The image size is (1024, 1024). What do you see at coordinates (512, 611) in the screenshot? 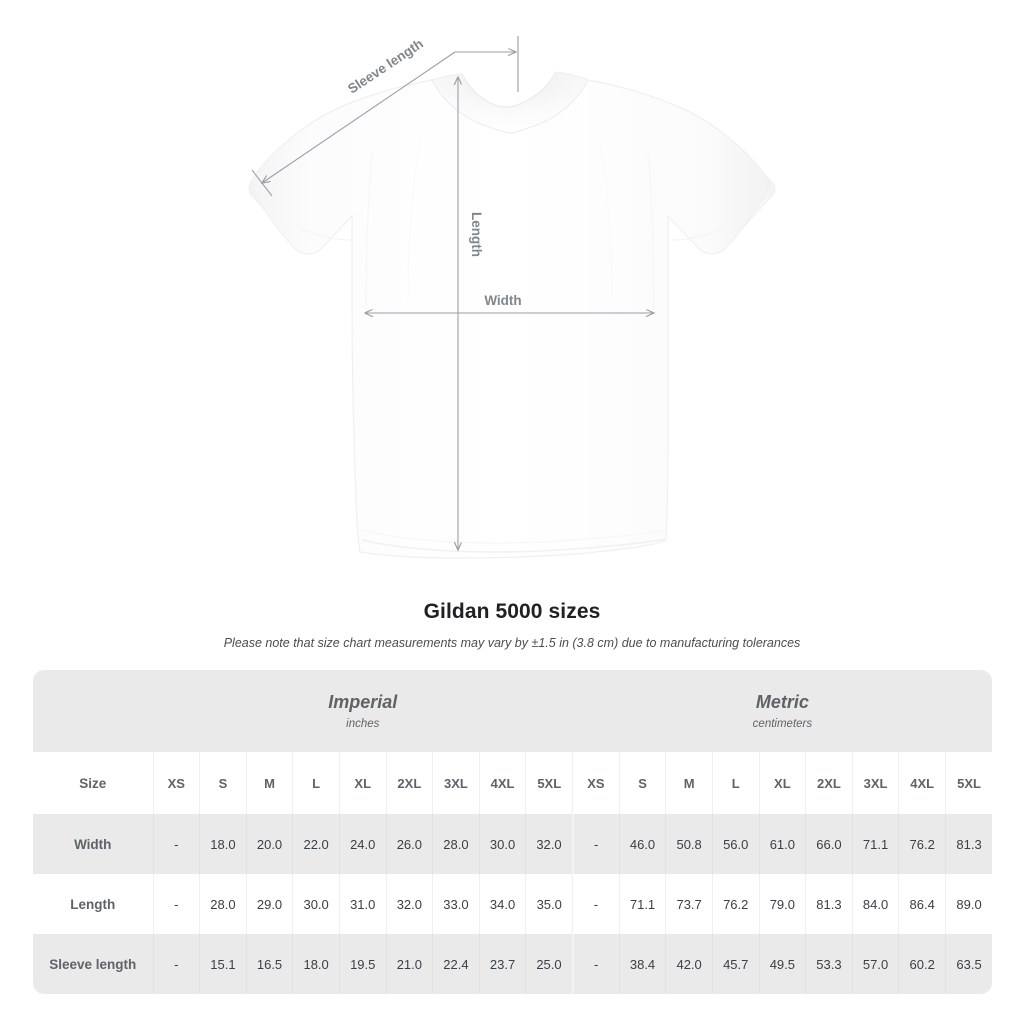
I see `page-title: Gildan 5000 sizes` at bounding box center [512, 611].